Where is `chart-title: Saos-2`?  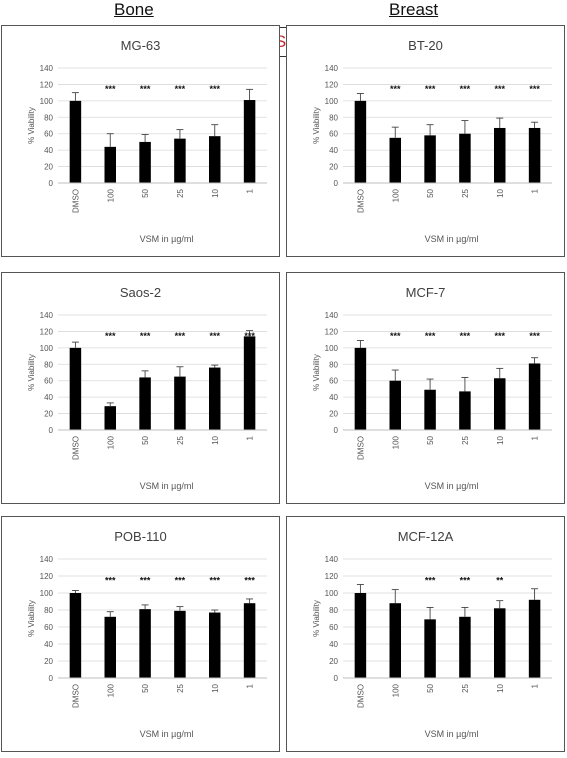
chart-title: Saos-2 is located at coordinates (140, 292).